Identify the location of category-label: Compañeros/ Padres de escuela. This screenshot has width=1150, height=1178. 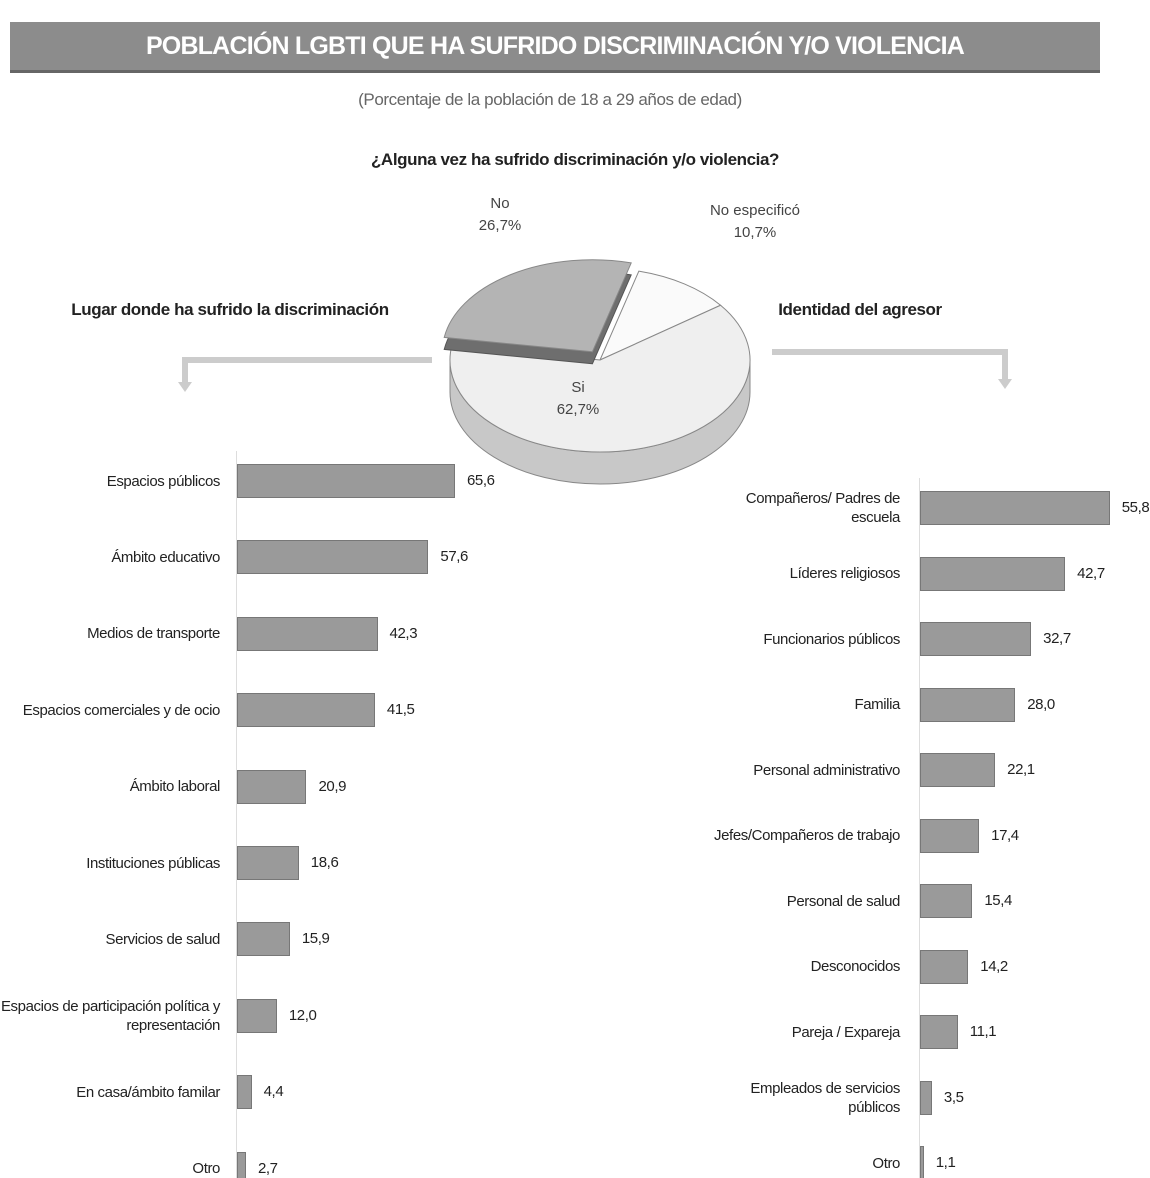
(823, 508).